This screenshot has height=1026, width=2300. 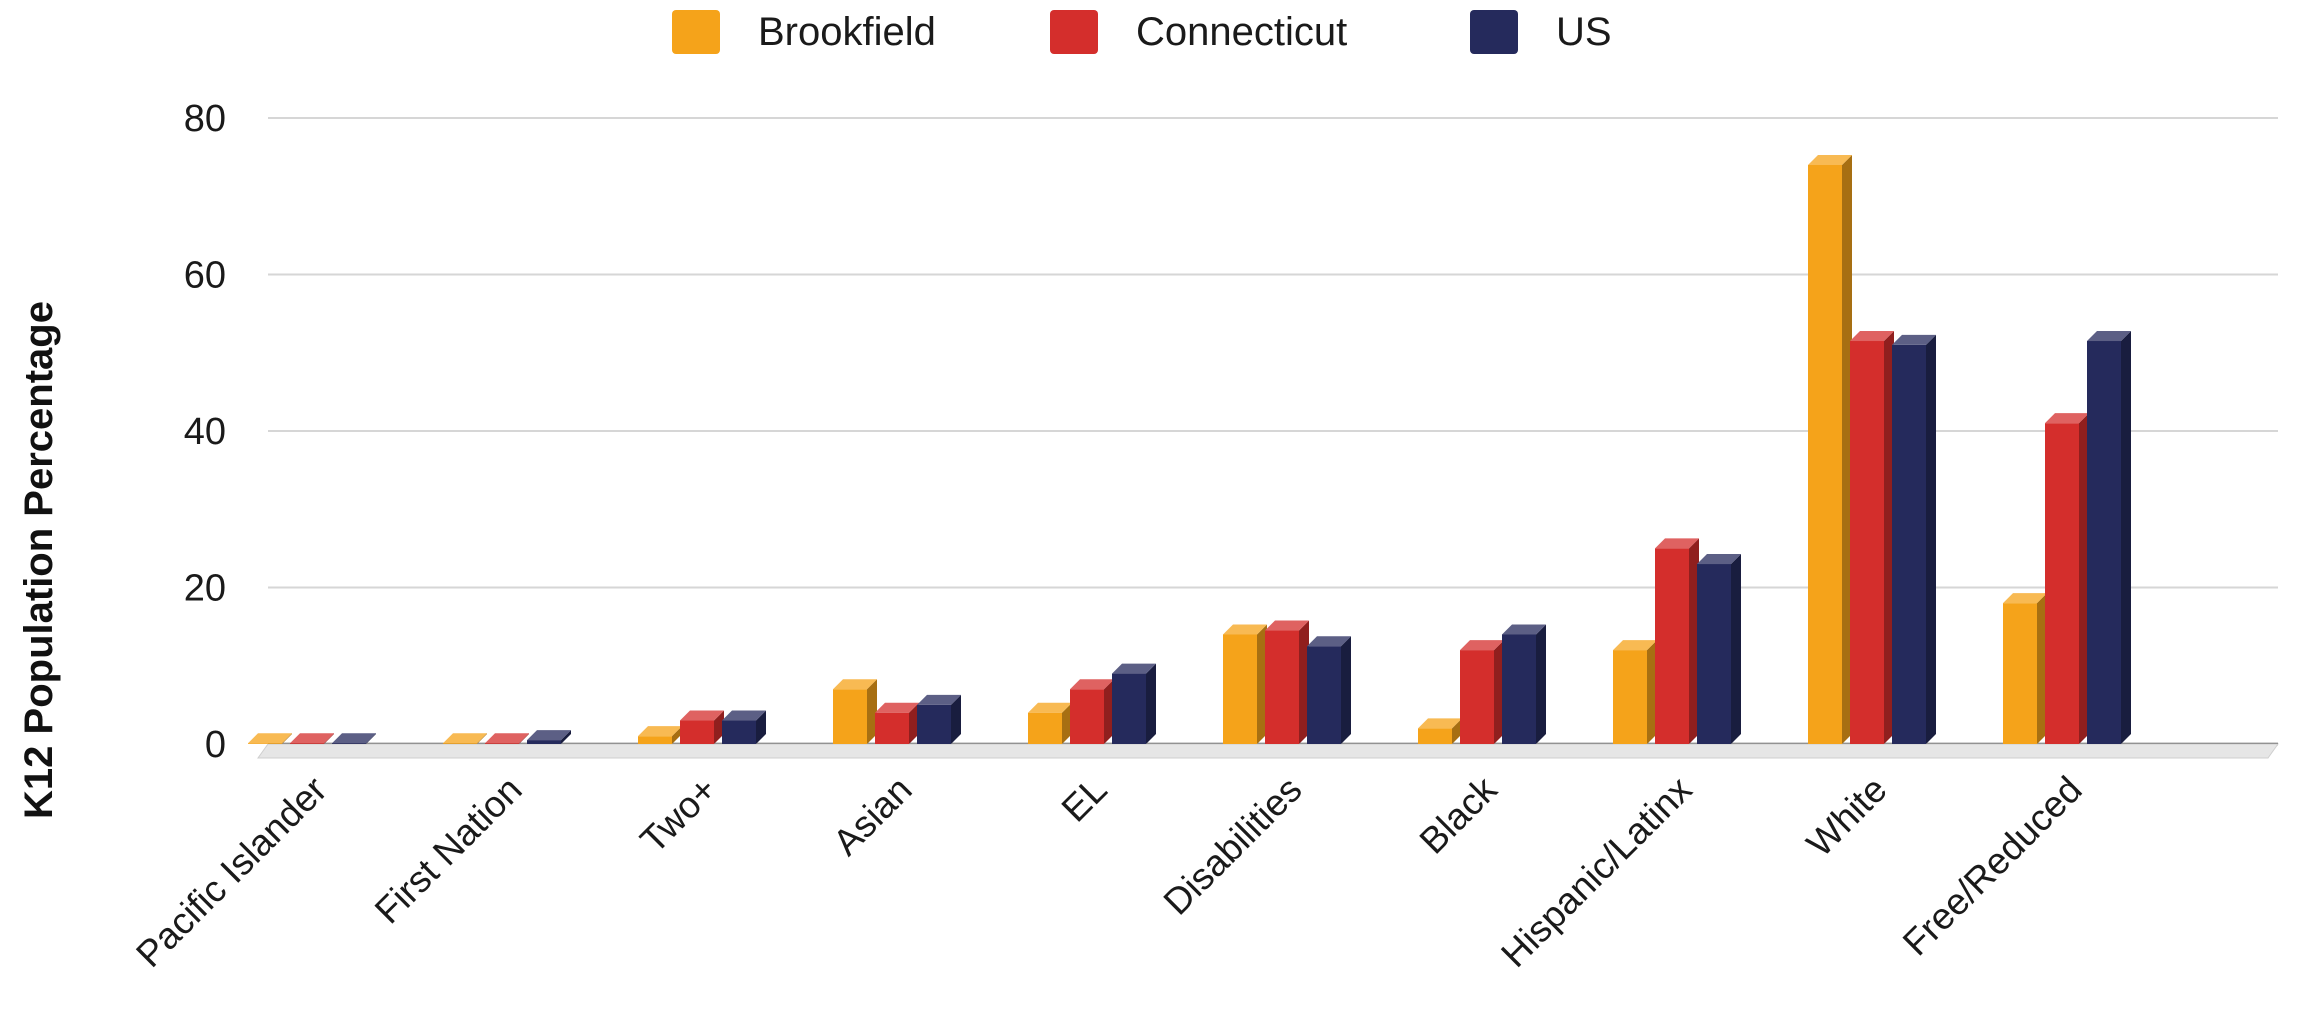 What do you see at coordinates (1050, 723) in the screenshot?
I see `bar-brookfield-el` at bounding box center [1050, 723].